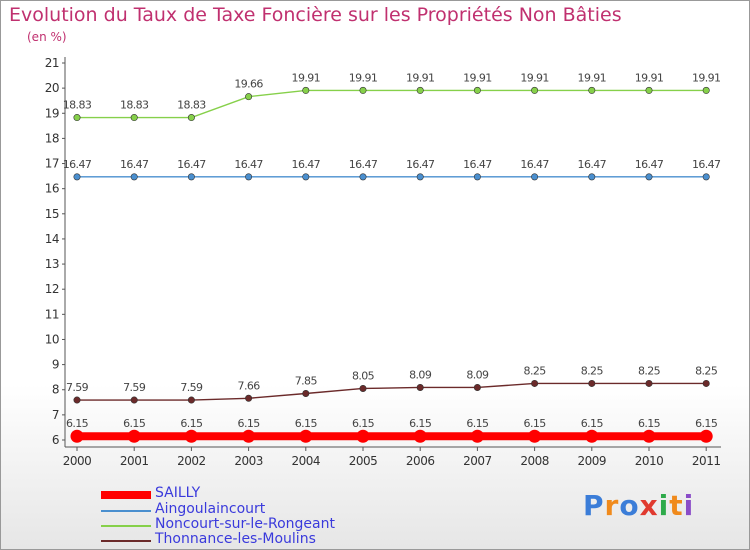 This screenshot has height=550, width=750. Describe the element at coordinates (477, 436) in the screenshot. I see `point-sailly-2007` at that location.